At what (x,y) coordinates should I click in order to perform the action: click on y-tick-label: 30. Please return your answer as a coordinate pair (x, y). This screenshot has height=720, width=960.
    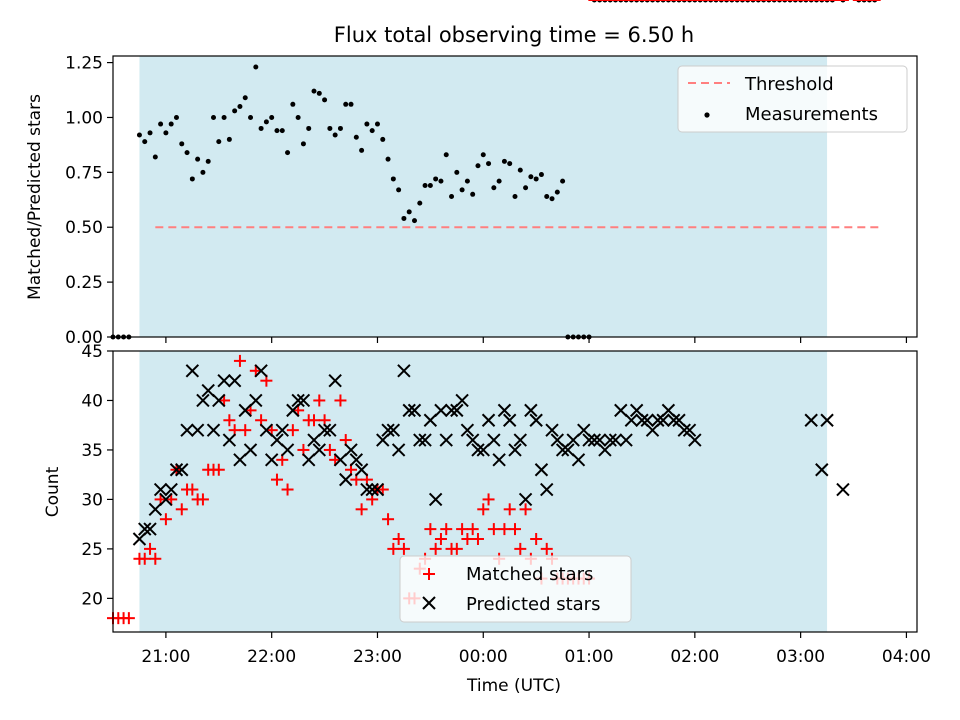
    Looking at the image, I should click on (92, 500).